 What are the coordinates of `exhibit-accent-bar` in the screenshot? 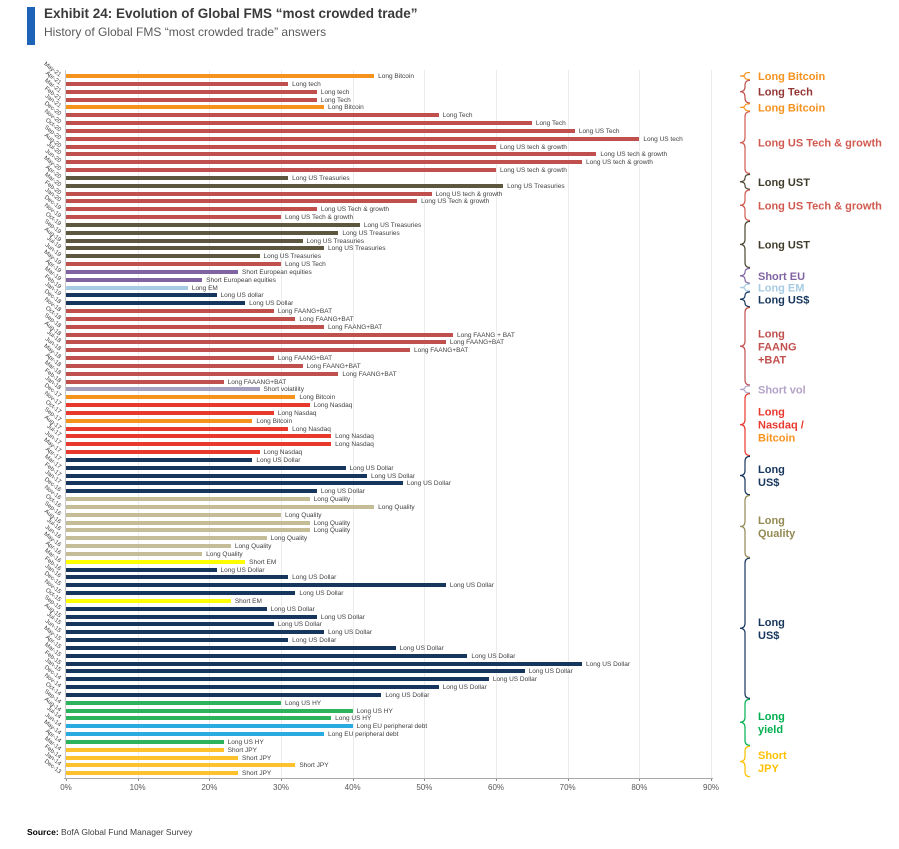 It's located at (31, 26).